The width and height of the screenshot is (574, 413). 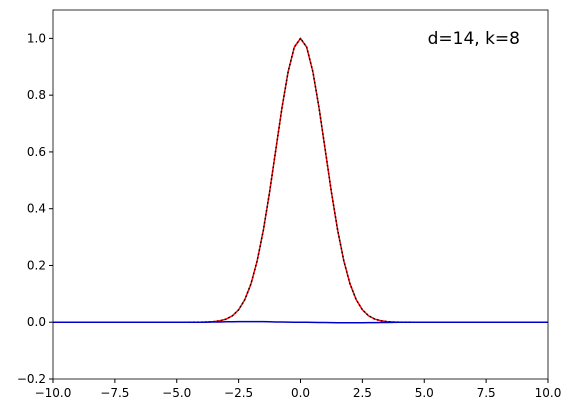 I want to click on x-tick-label: −2.5, so click(x=238, y=393).